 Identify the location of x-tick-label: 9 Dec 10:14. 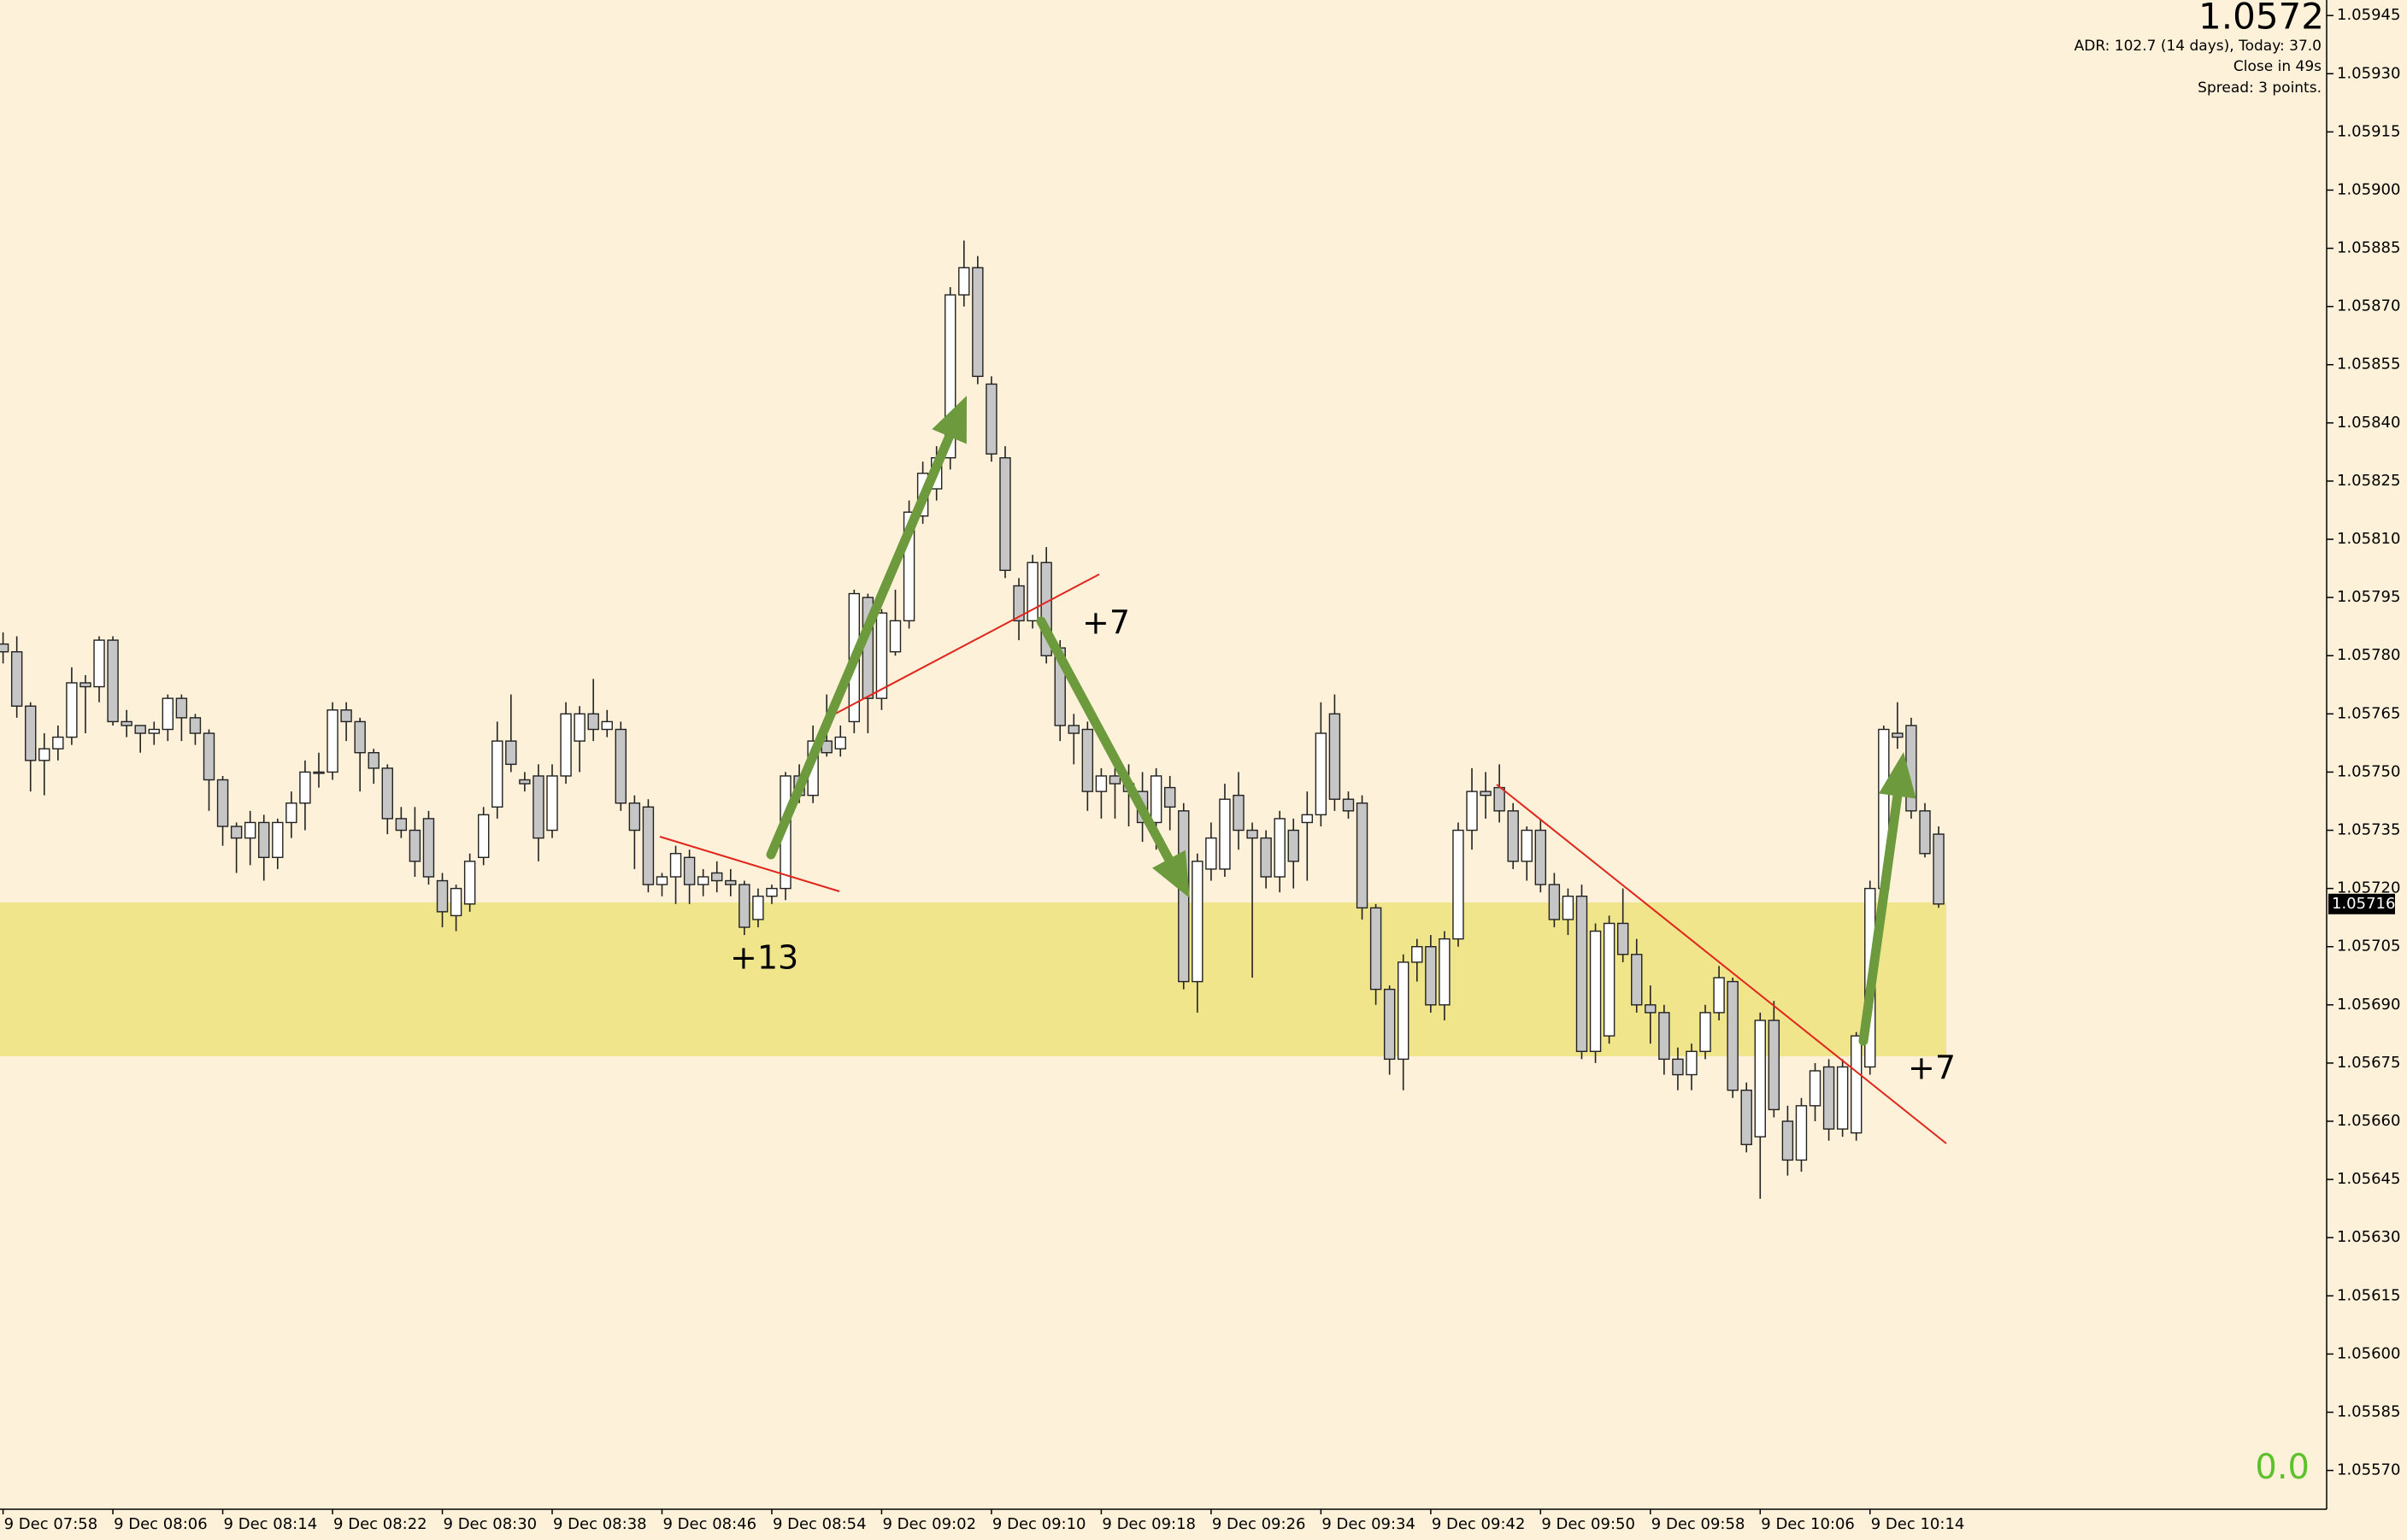
(1918, 1524).